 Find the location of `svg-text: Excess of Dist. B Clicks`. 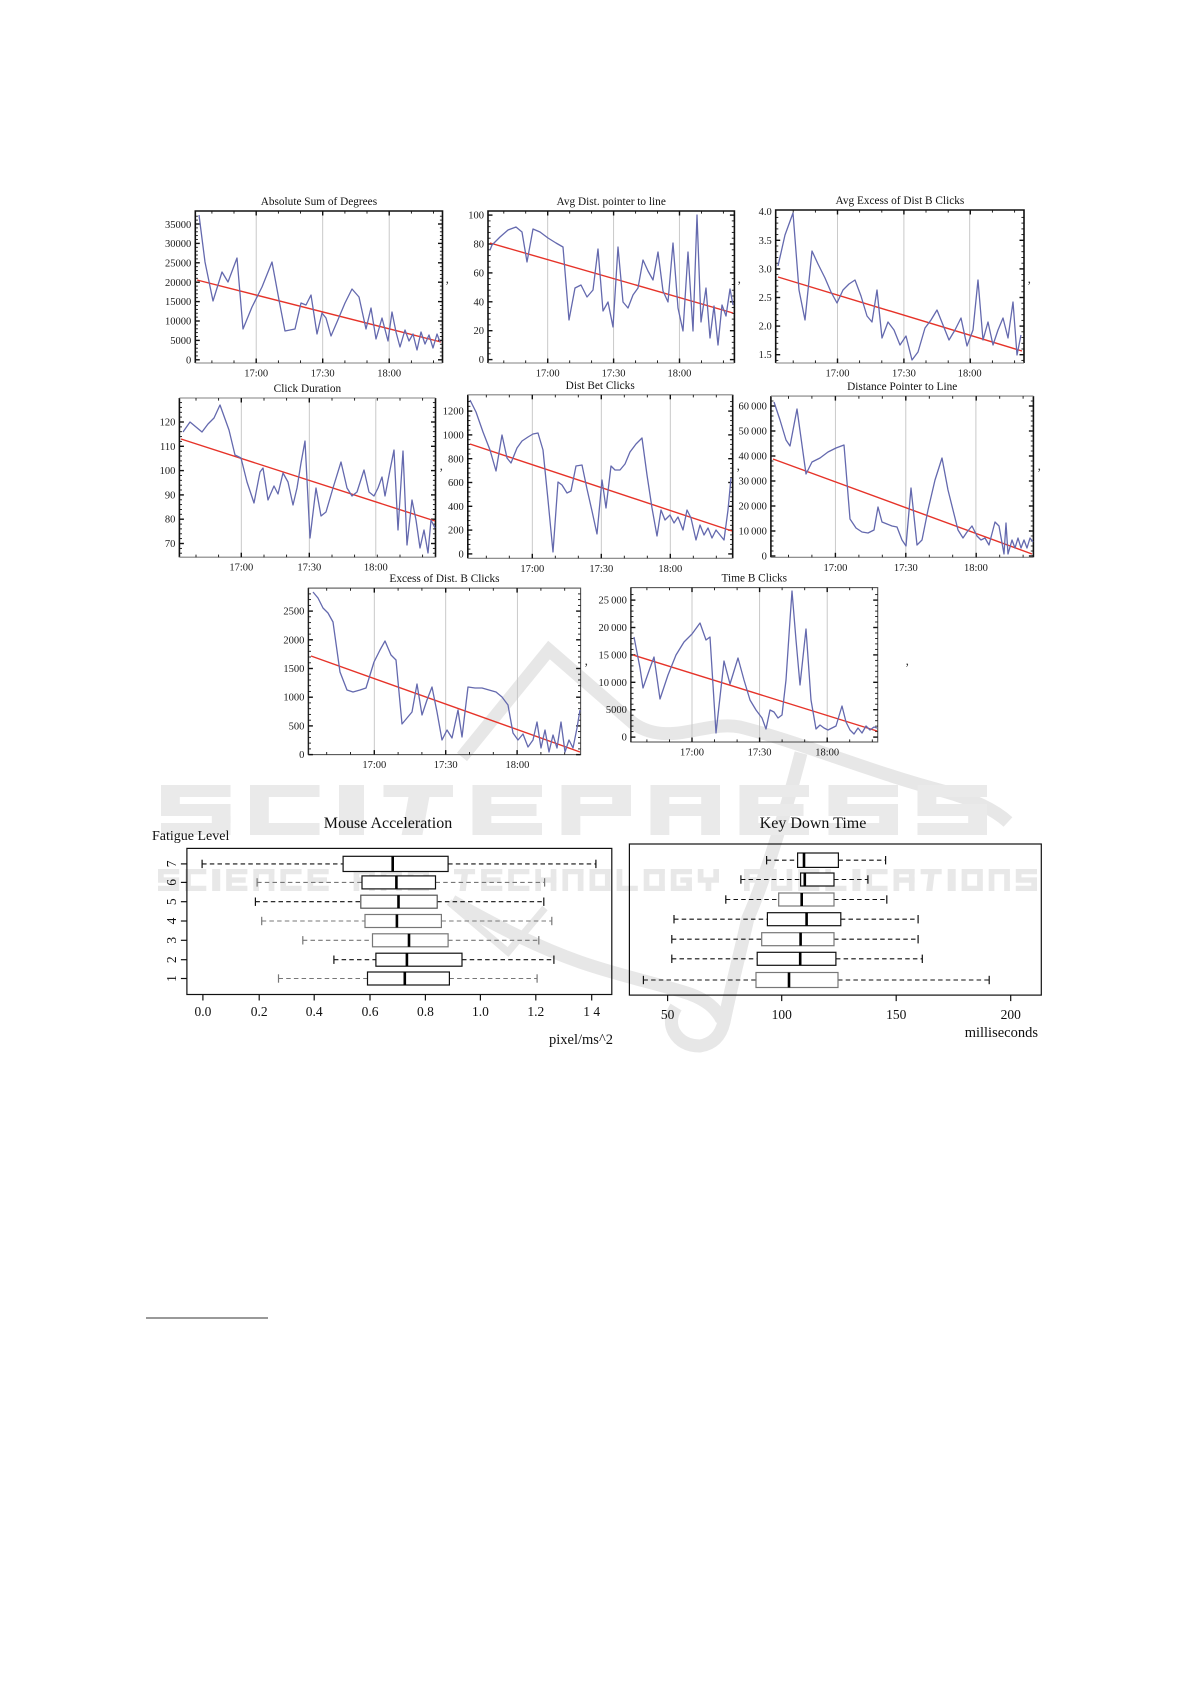

svg-text: Excess of Dist. B Clicks is located at coordinates (444, 579).